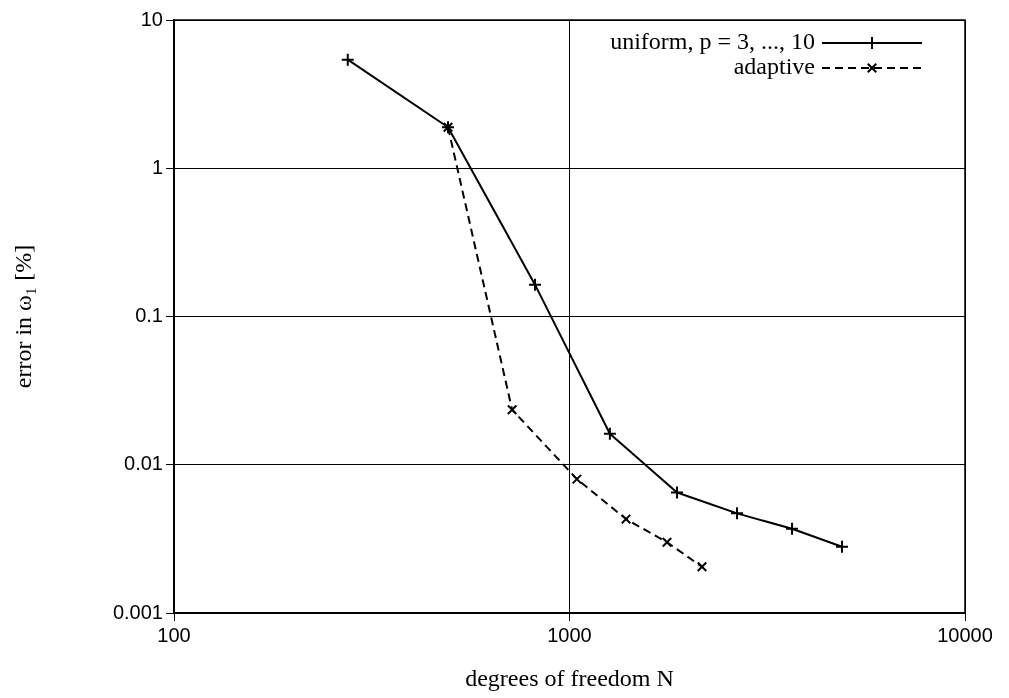 This screenshot has width=1009, height=698. Describe the element at coordinates (157, 166) in the screenshot. I see `y-tick-label: 1` at that location.